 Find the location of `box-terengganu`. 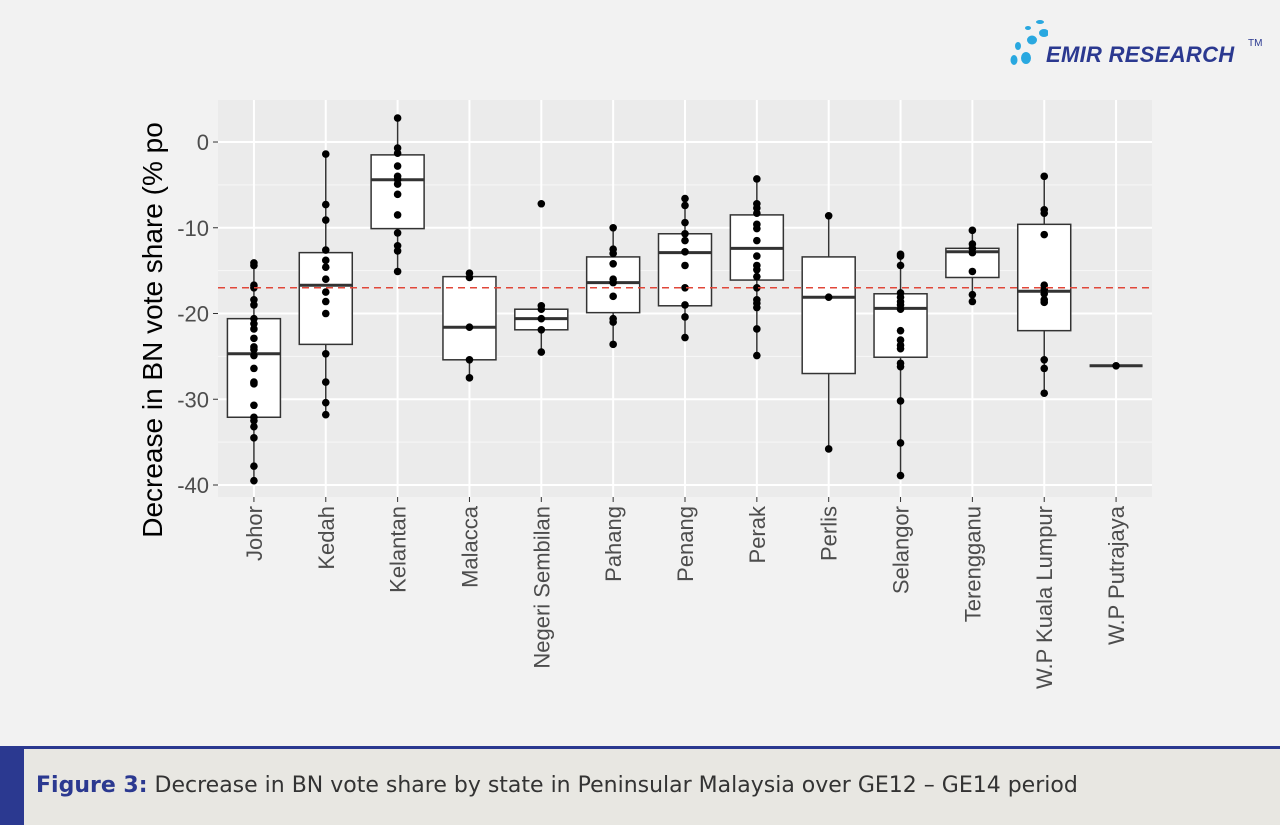

box-terengganu is located at coordinates (972, 266).